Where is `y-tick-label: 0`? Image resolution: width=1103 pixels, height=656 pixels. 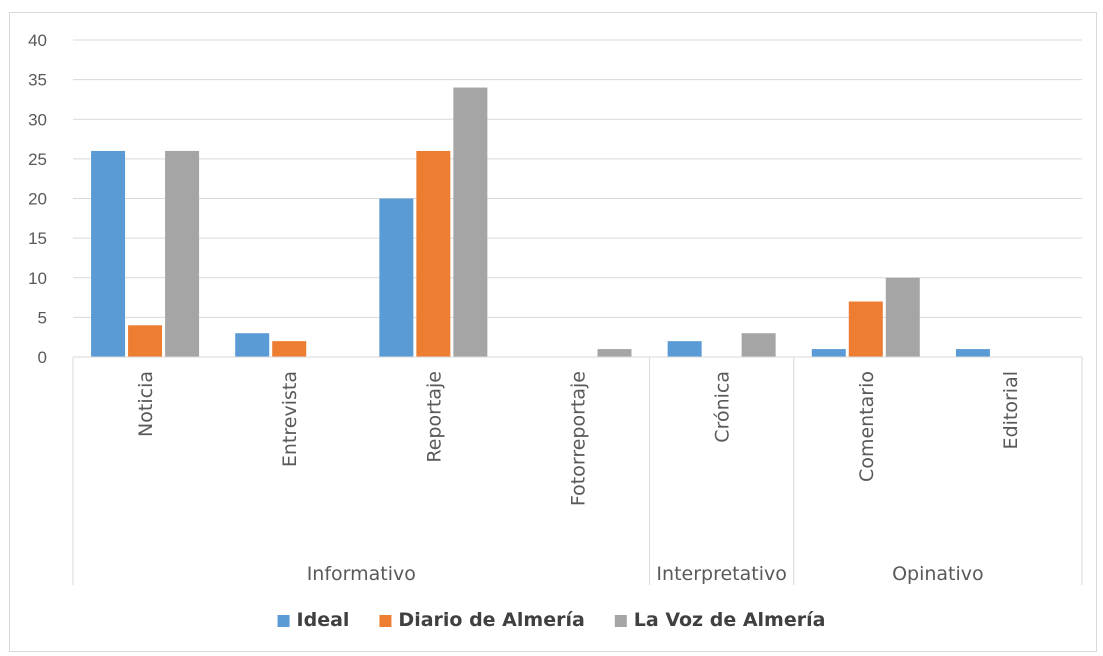
y-tick-label: 0 is located at coordinates (42, 357).